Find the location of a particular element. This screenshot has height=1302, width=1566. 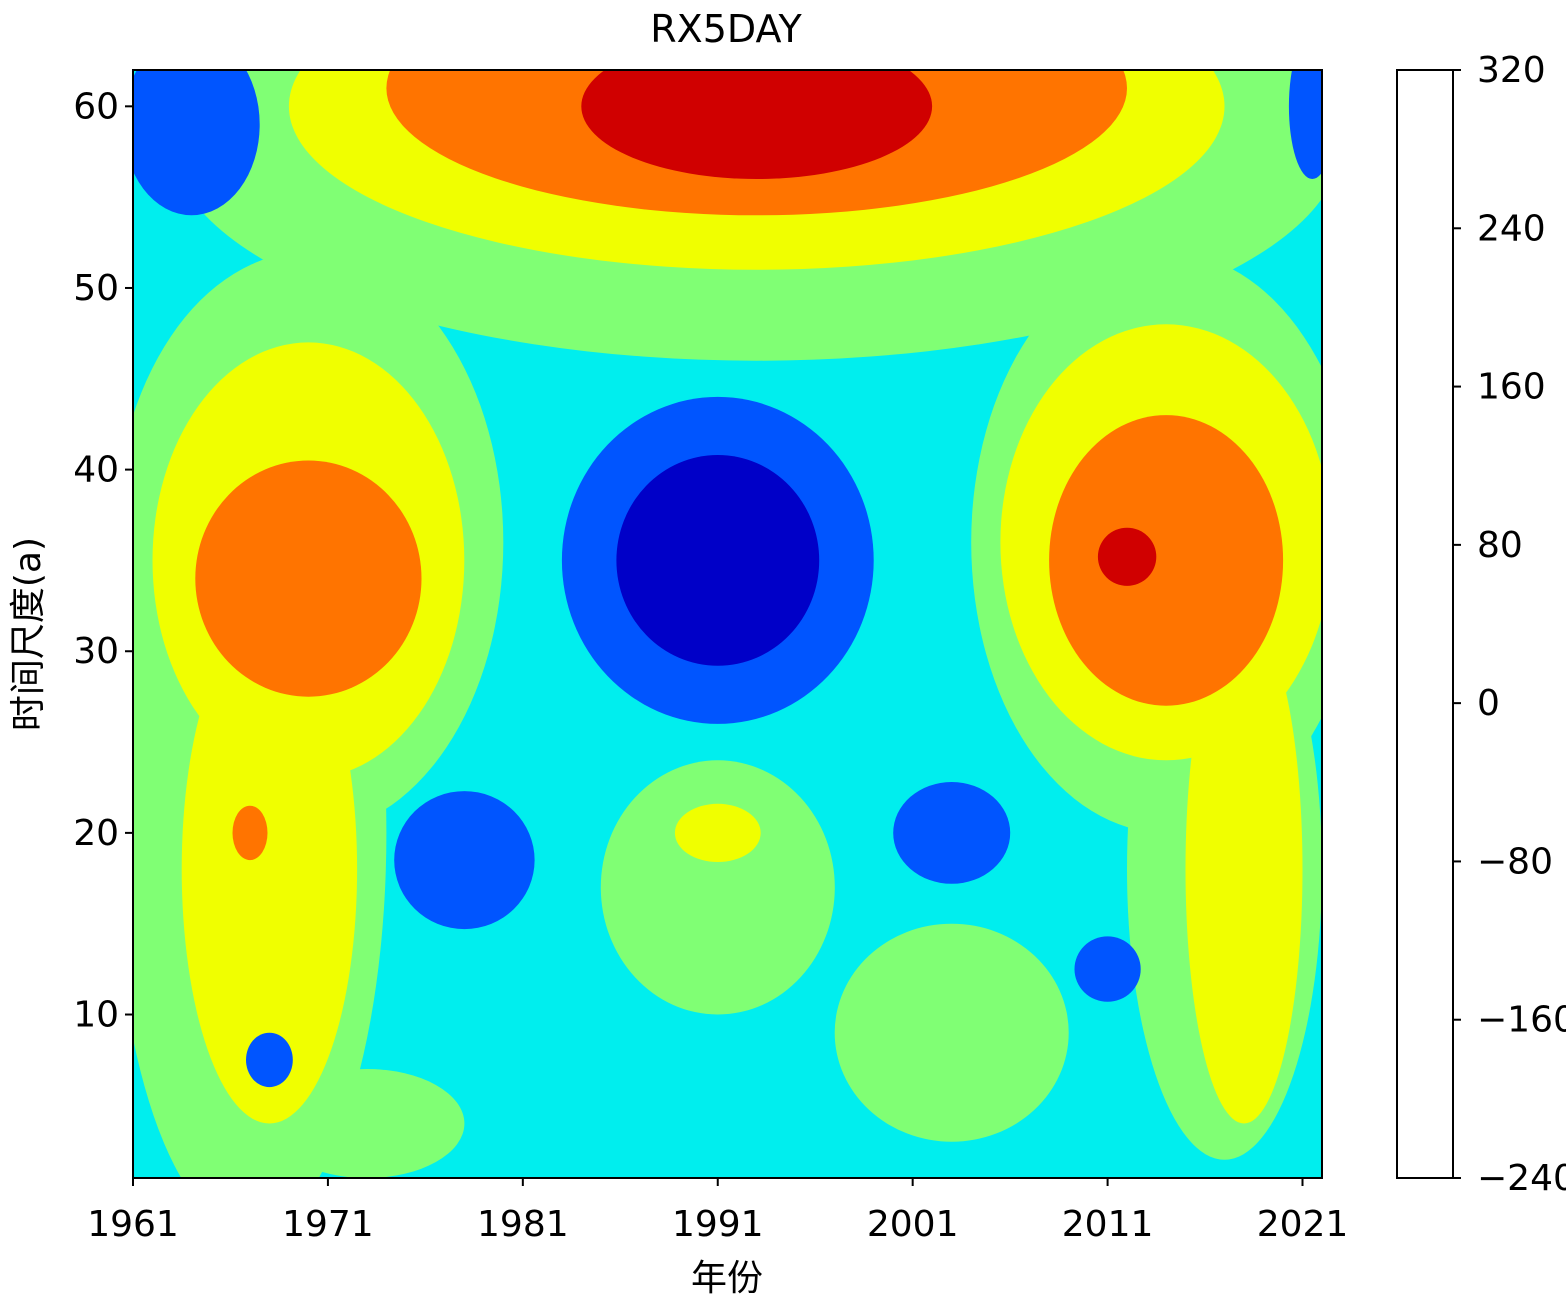

colorbar-tick-label: 320 is located at coordinates (1511, 70).